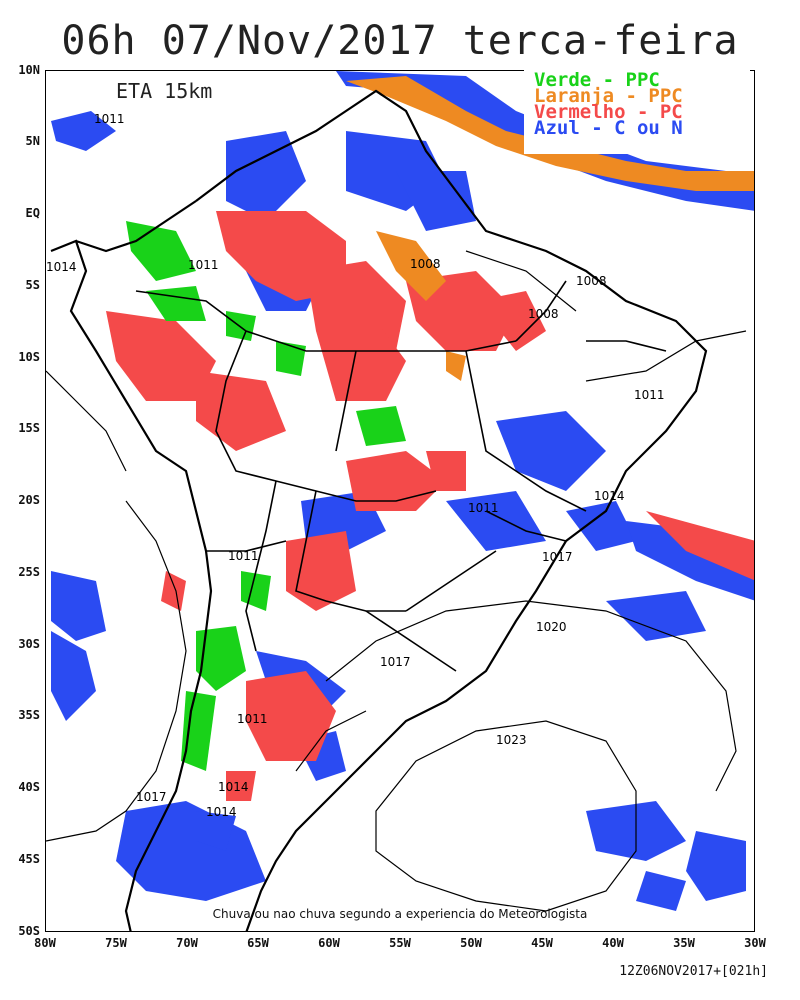 This screenshot has width=800, height=1000. I want to click on lat-label: 40S, so click(29, 787).